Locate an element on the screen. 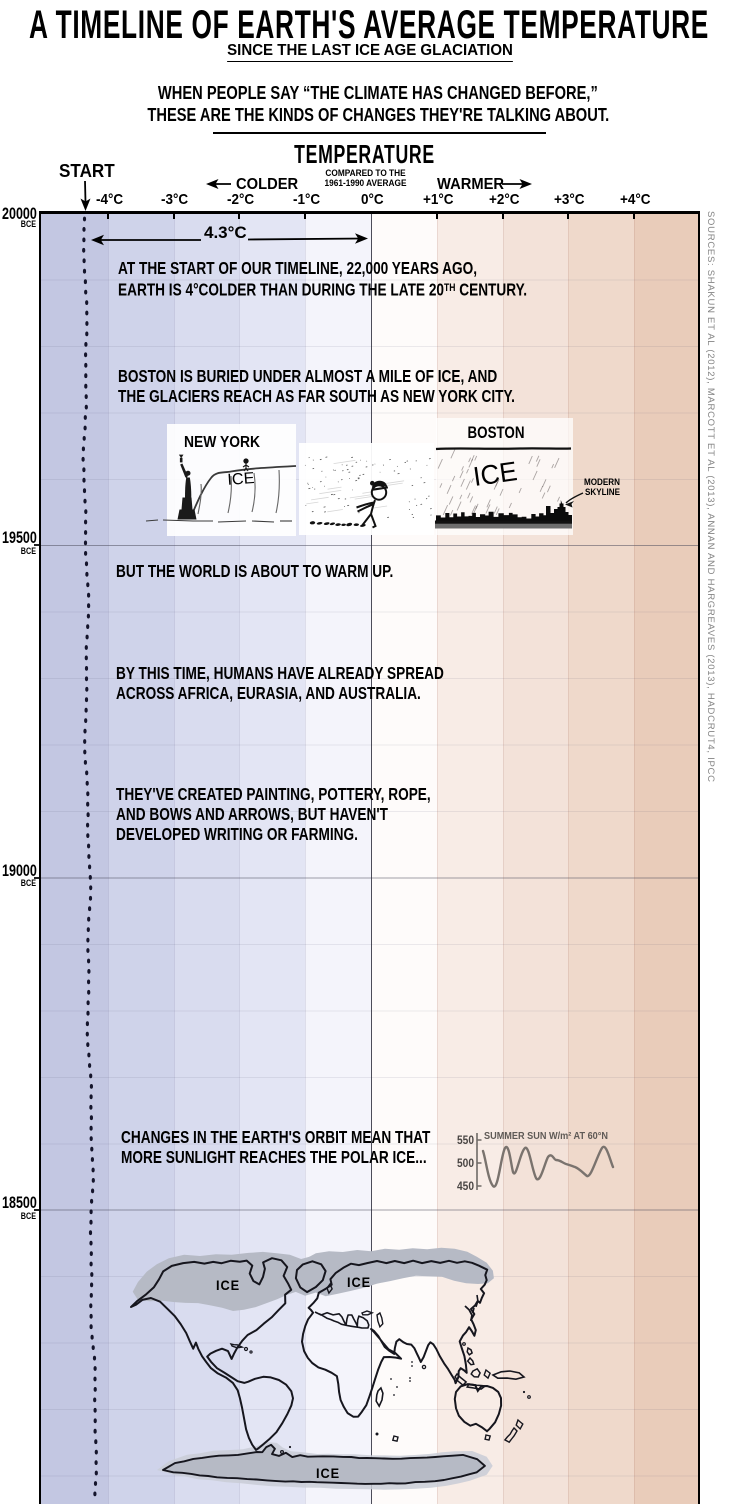 The image size is (740, 1504). svg-text: 550 is located at coordinates (465, 1141).